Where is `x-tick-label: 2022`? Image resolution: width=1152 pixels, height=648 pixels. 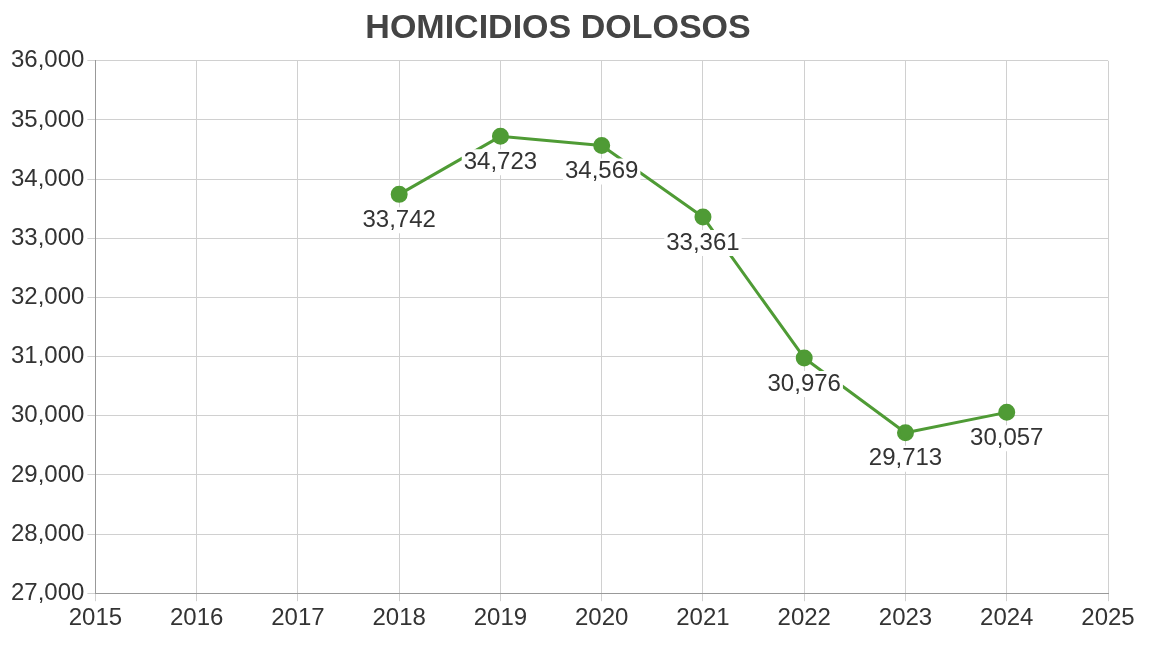
x-tick-label: 2022 is located at coordinates (804, 617).